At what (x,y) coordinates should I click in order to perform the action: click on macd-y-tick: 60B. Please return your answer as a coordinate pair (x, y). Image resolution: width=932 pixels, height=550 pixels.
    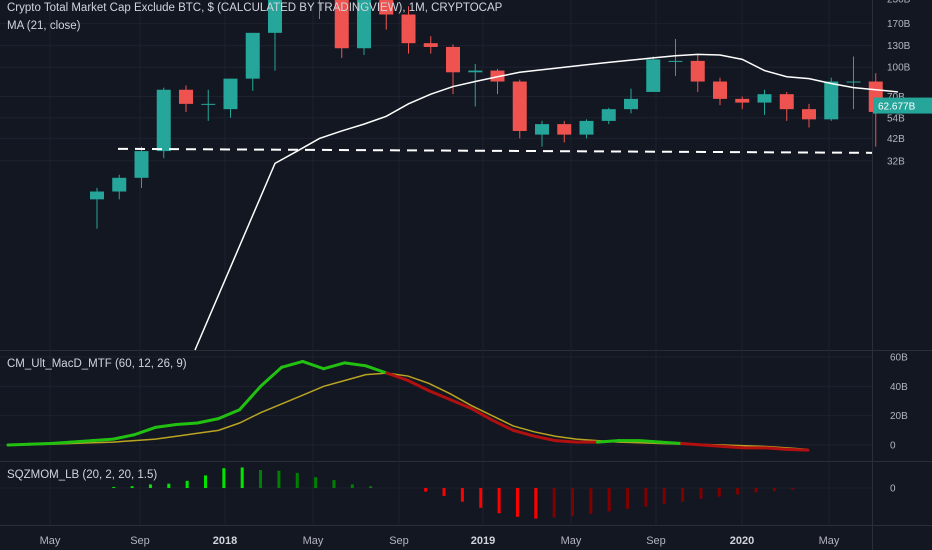
    Looking at the image, I should click on (899, 358).